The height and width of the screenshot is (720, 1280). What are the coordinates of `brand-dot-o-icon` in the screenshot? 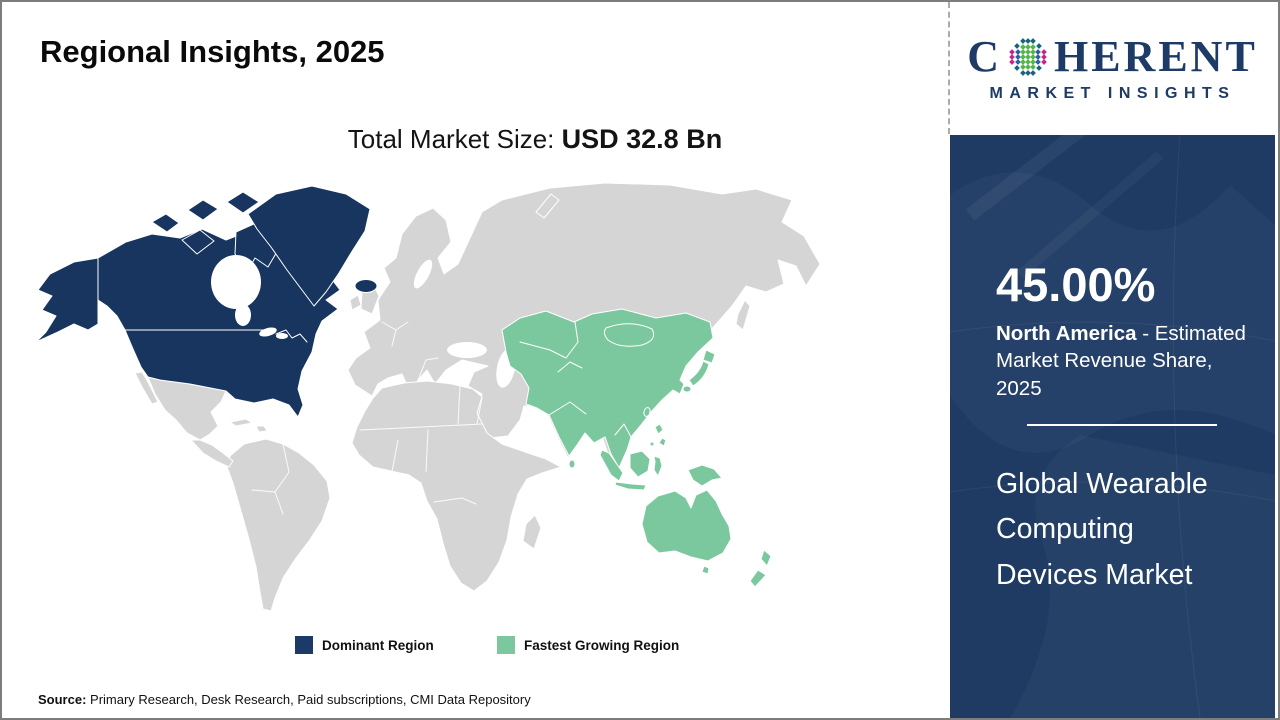 It's located at (1028, 57).